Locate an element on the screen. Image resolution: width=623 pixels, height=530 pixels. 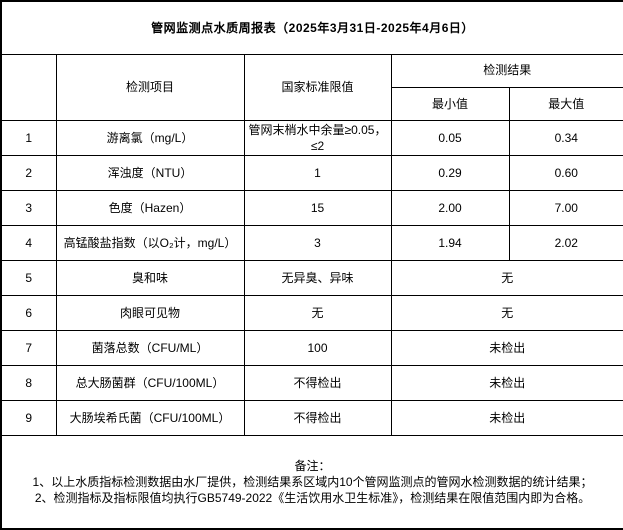
max-value: 0.60 is located at coordinates (565, 173).